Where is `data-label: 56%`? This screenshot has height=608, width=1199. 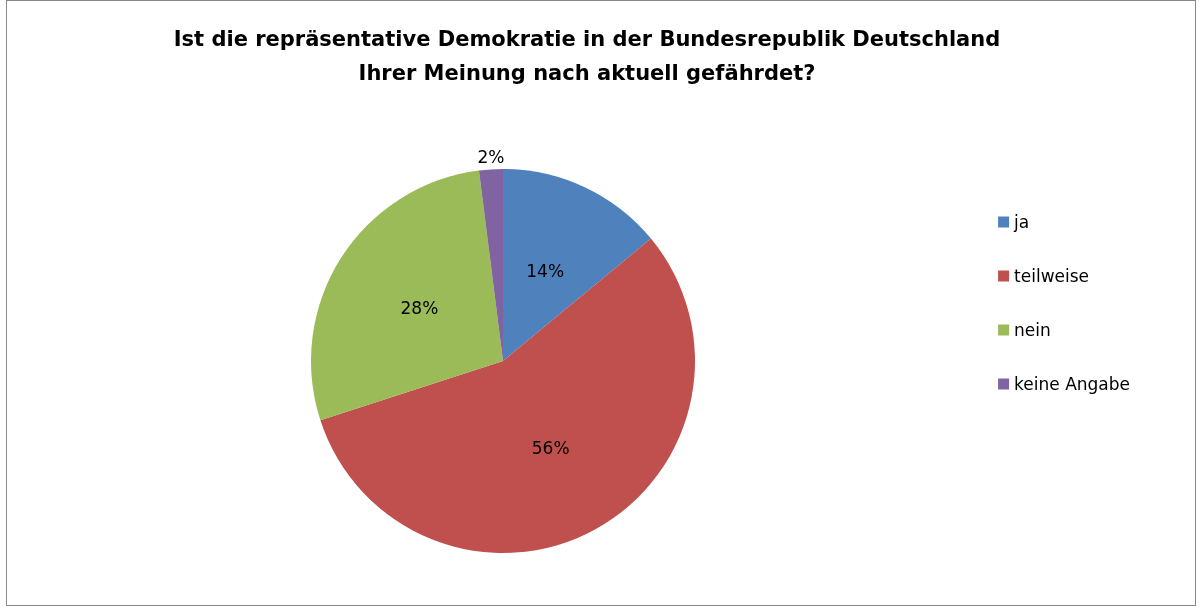 data-label: 56% is located at coordinates (550, 447).